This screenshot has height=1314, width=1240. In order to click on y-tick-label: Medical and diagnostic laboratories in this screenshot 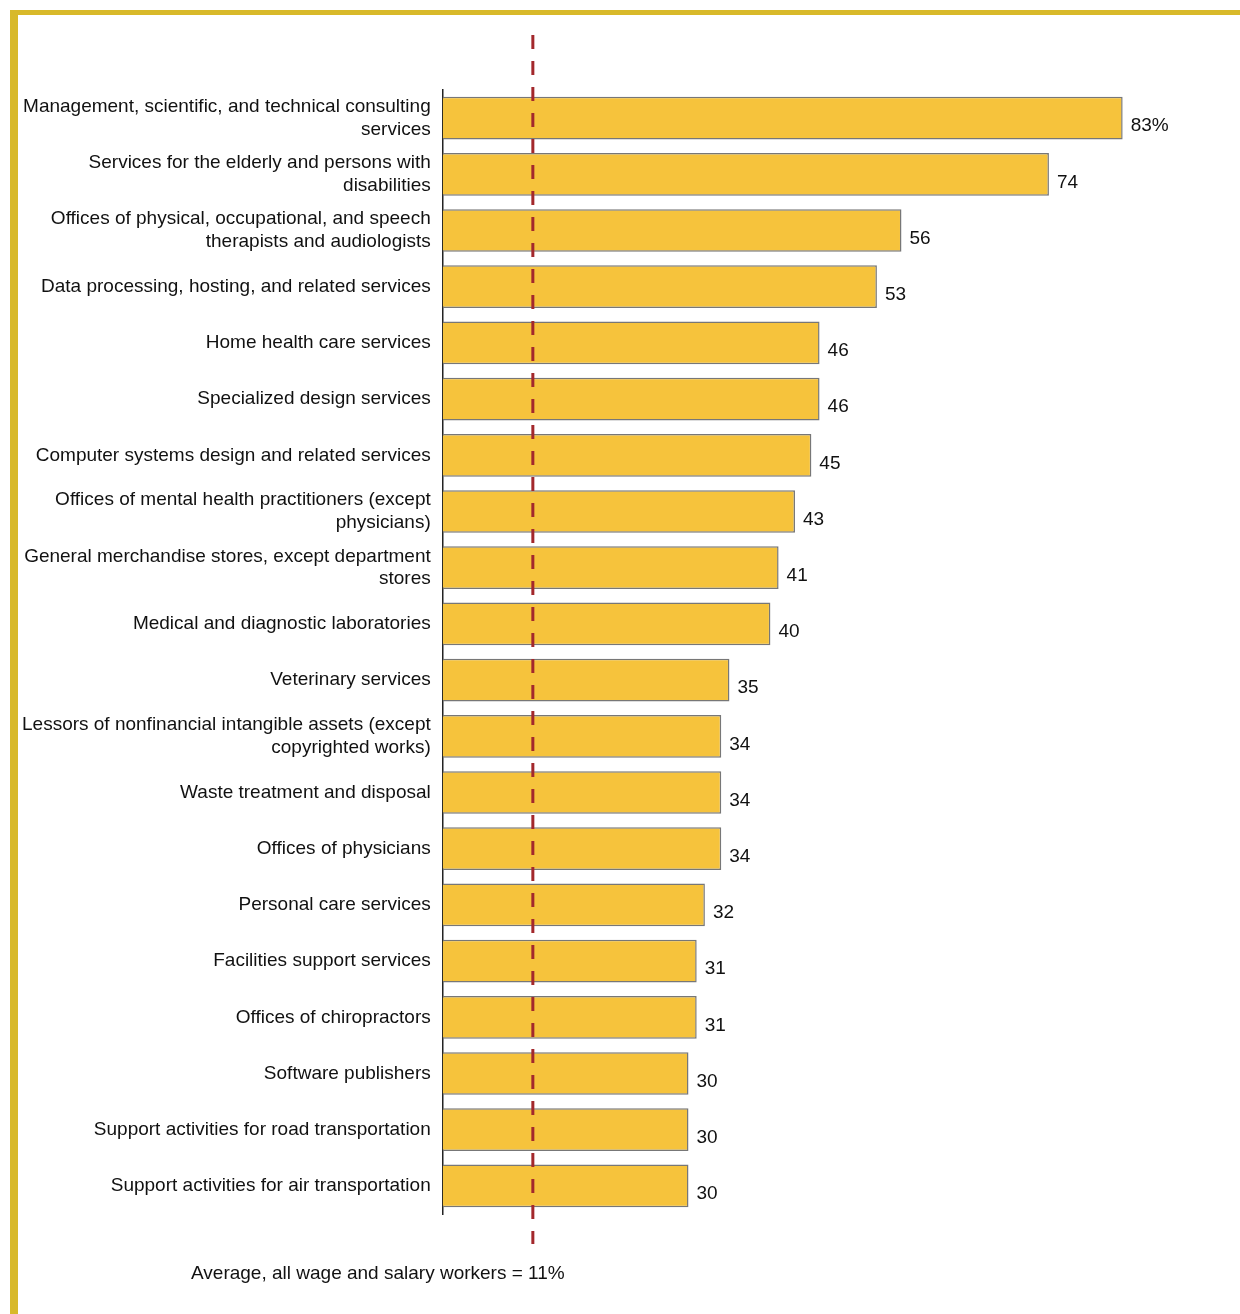, I will do `click(281, 623)`.